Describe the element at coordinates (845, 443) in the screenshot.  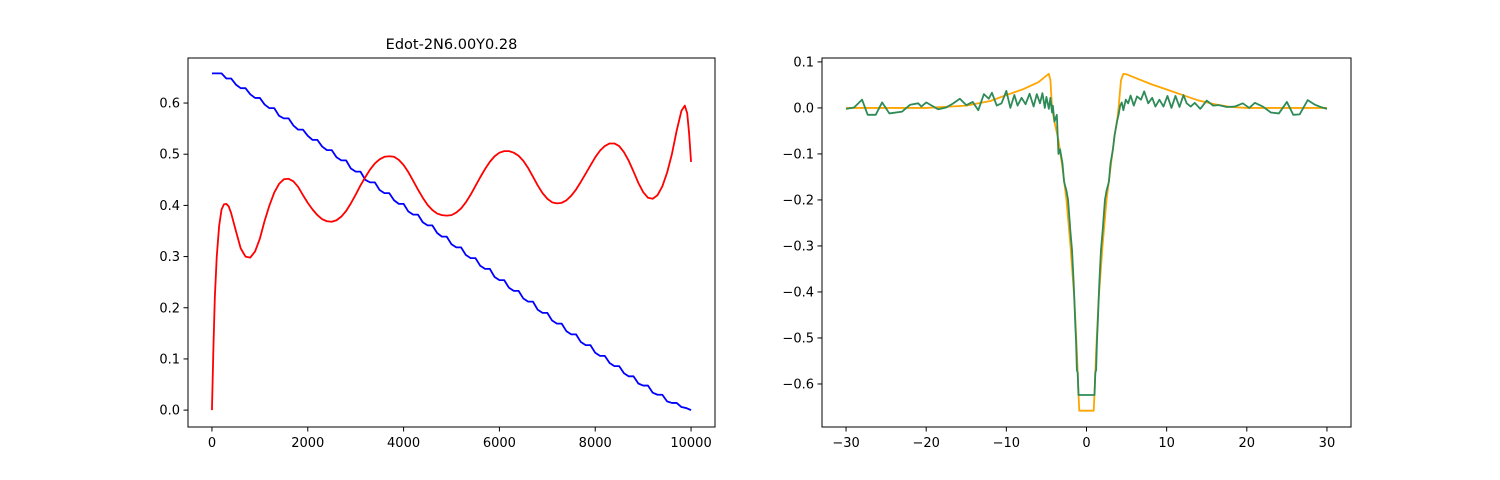
I see `right-x-tick-label: −30` at that location.